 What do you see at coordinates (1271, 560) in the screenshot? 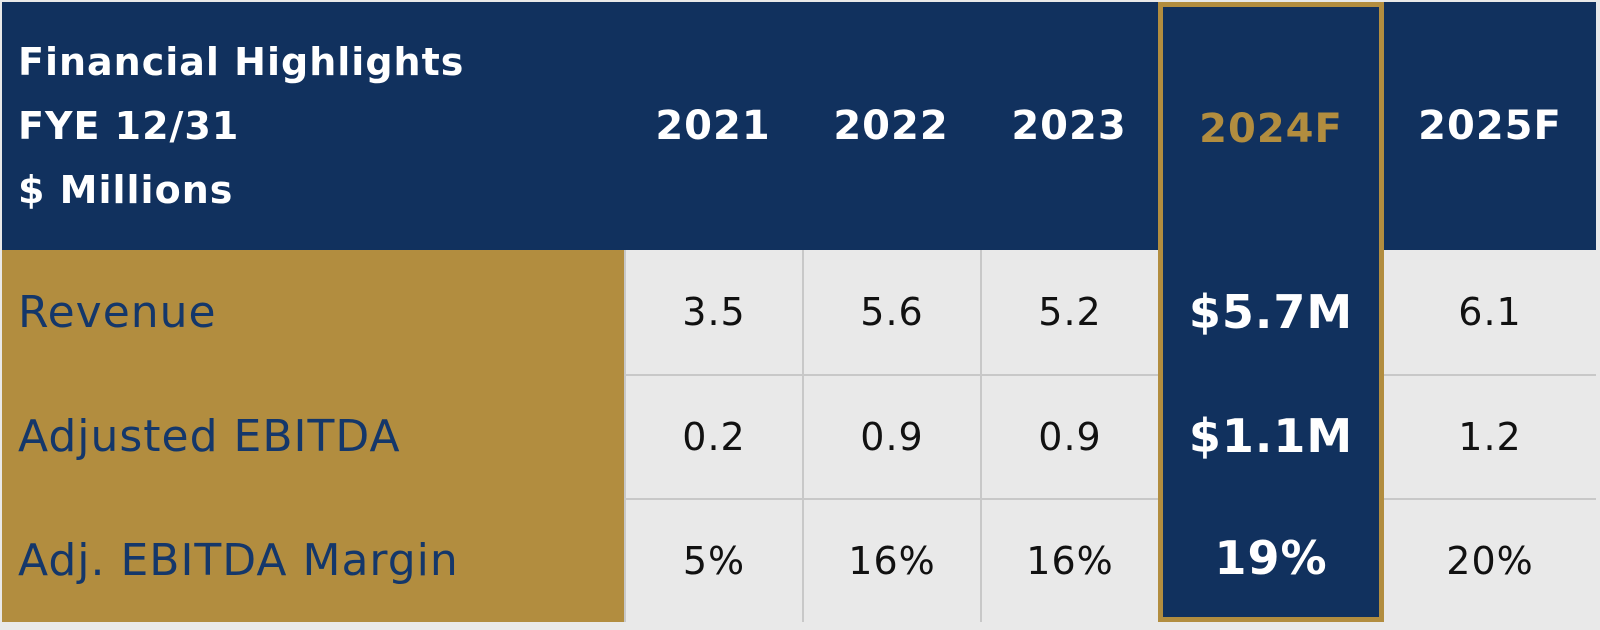
I see `highlight-cell: 19%` at bounding box center [1271, 560].